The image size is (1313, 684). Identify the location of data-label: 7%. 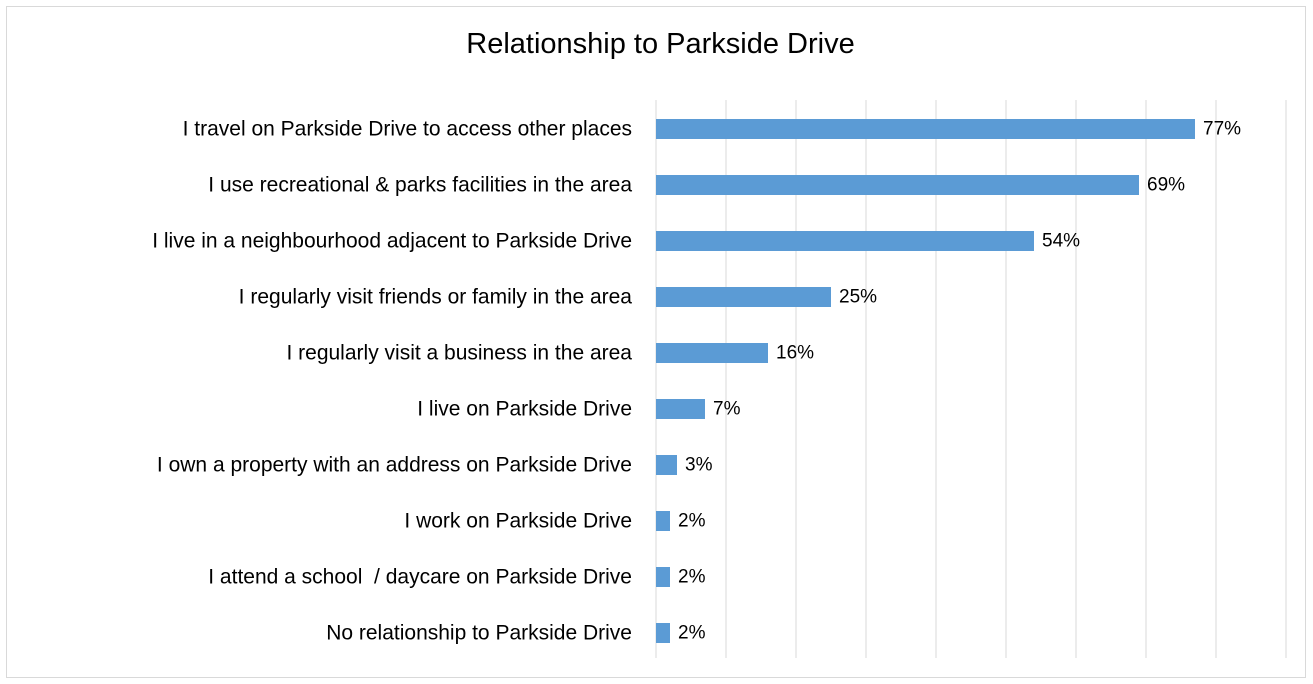
(727, 409).